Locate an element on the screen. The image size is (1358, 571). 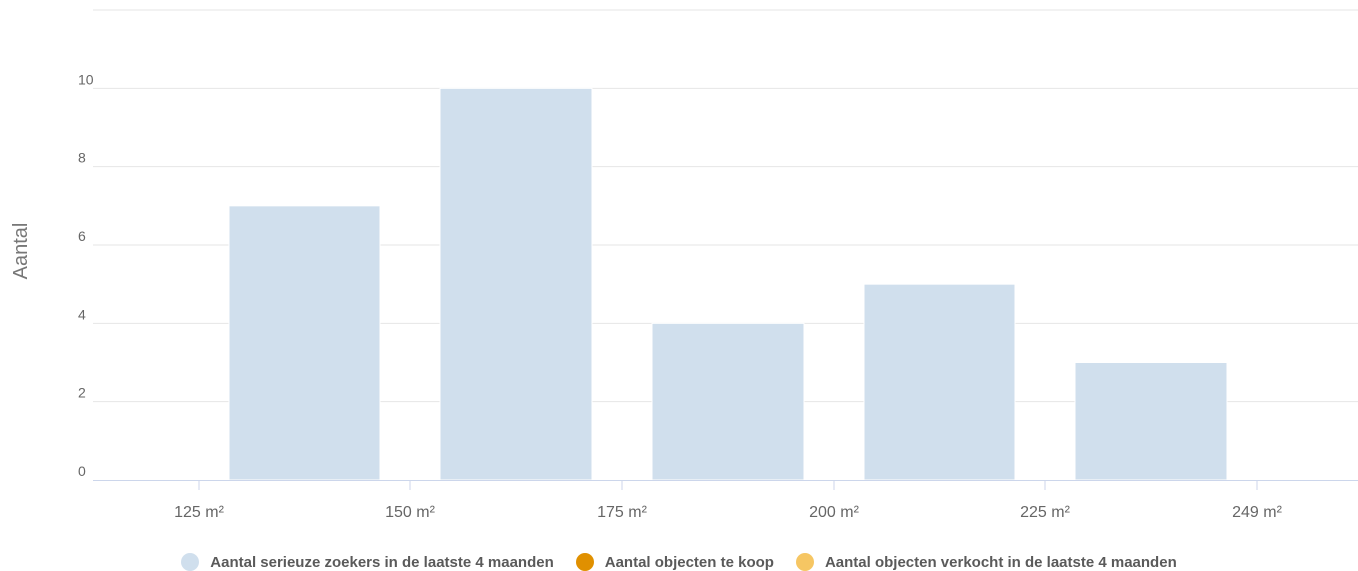
y-axis-title: Aantal is located at coordinates (21, 251).